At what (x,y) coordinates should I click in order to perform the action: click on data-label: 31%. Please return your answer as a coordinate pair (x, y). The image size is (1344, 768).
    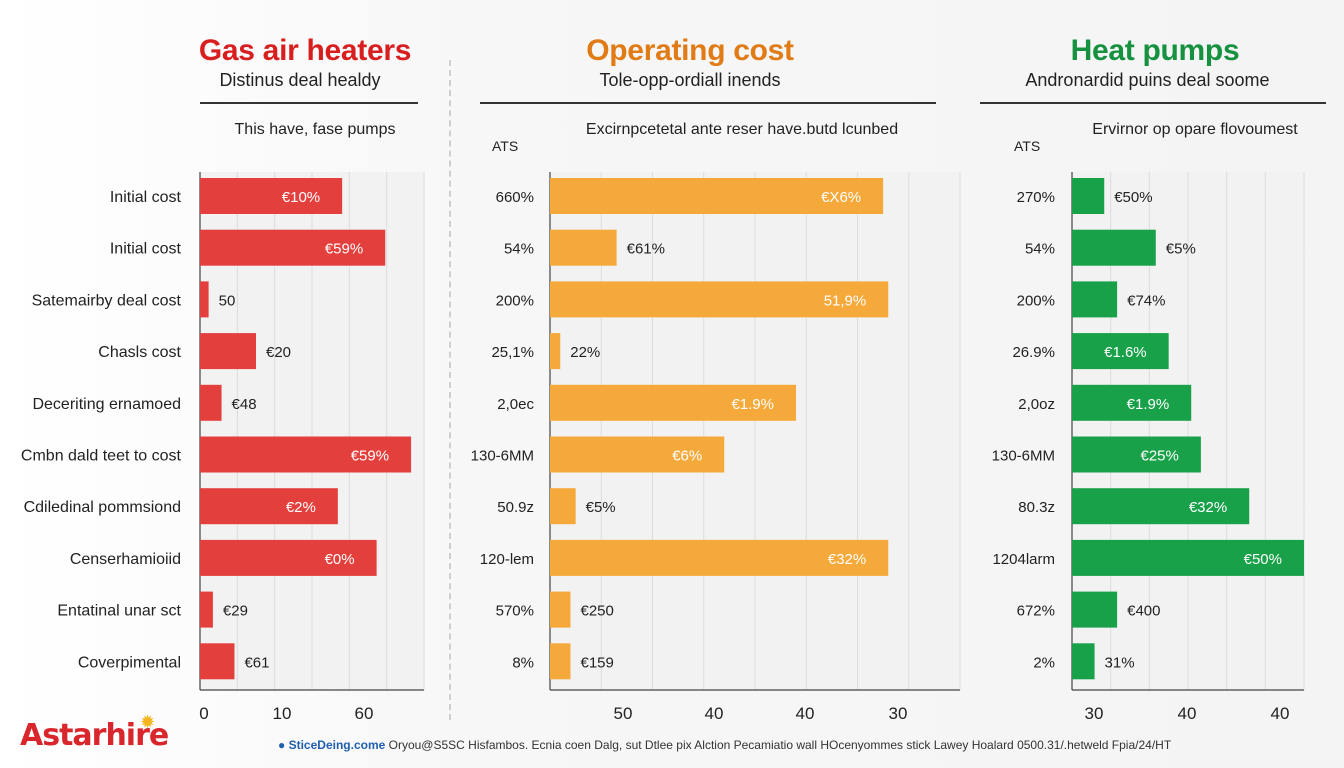
    Looking at the image, I should click on (1120, 662).